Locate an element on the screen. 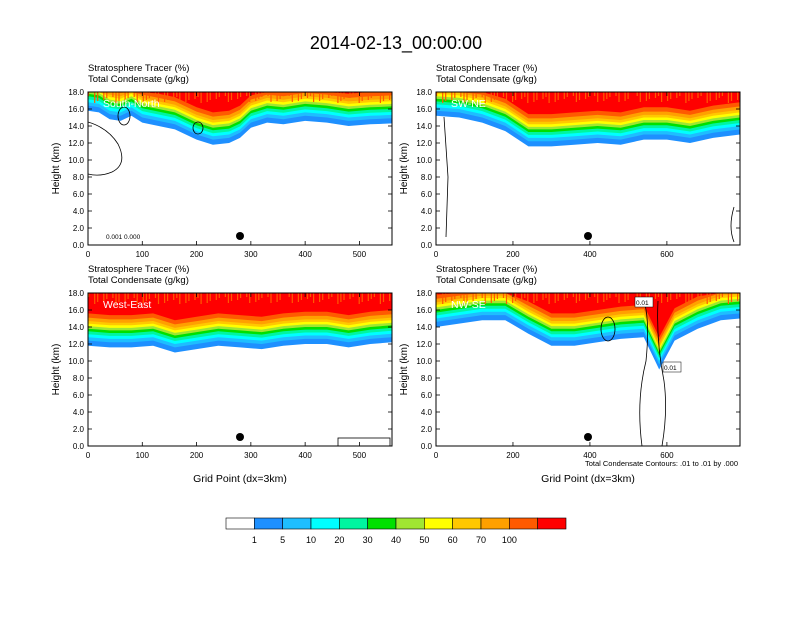 The height and width of the screenshot is (617, 792). y-tick-label: 14.0 is located at coordinates (424, 126).